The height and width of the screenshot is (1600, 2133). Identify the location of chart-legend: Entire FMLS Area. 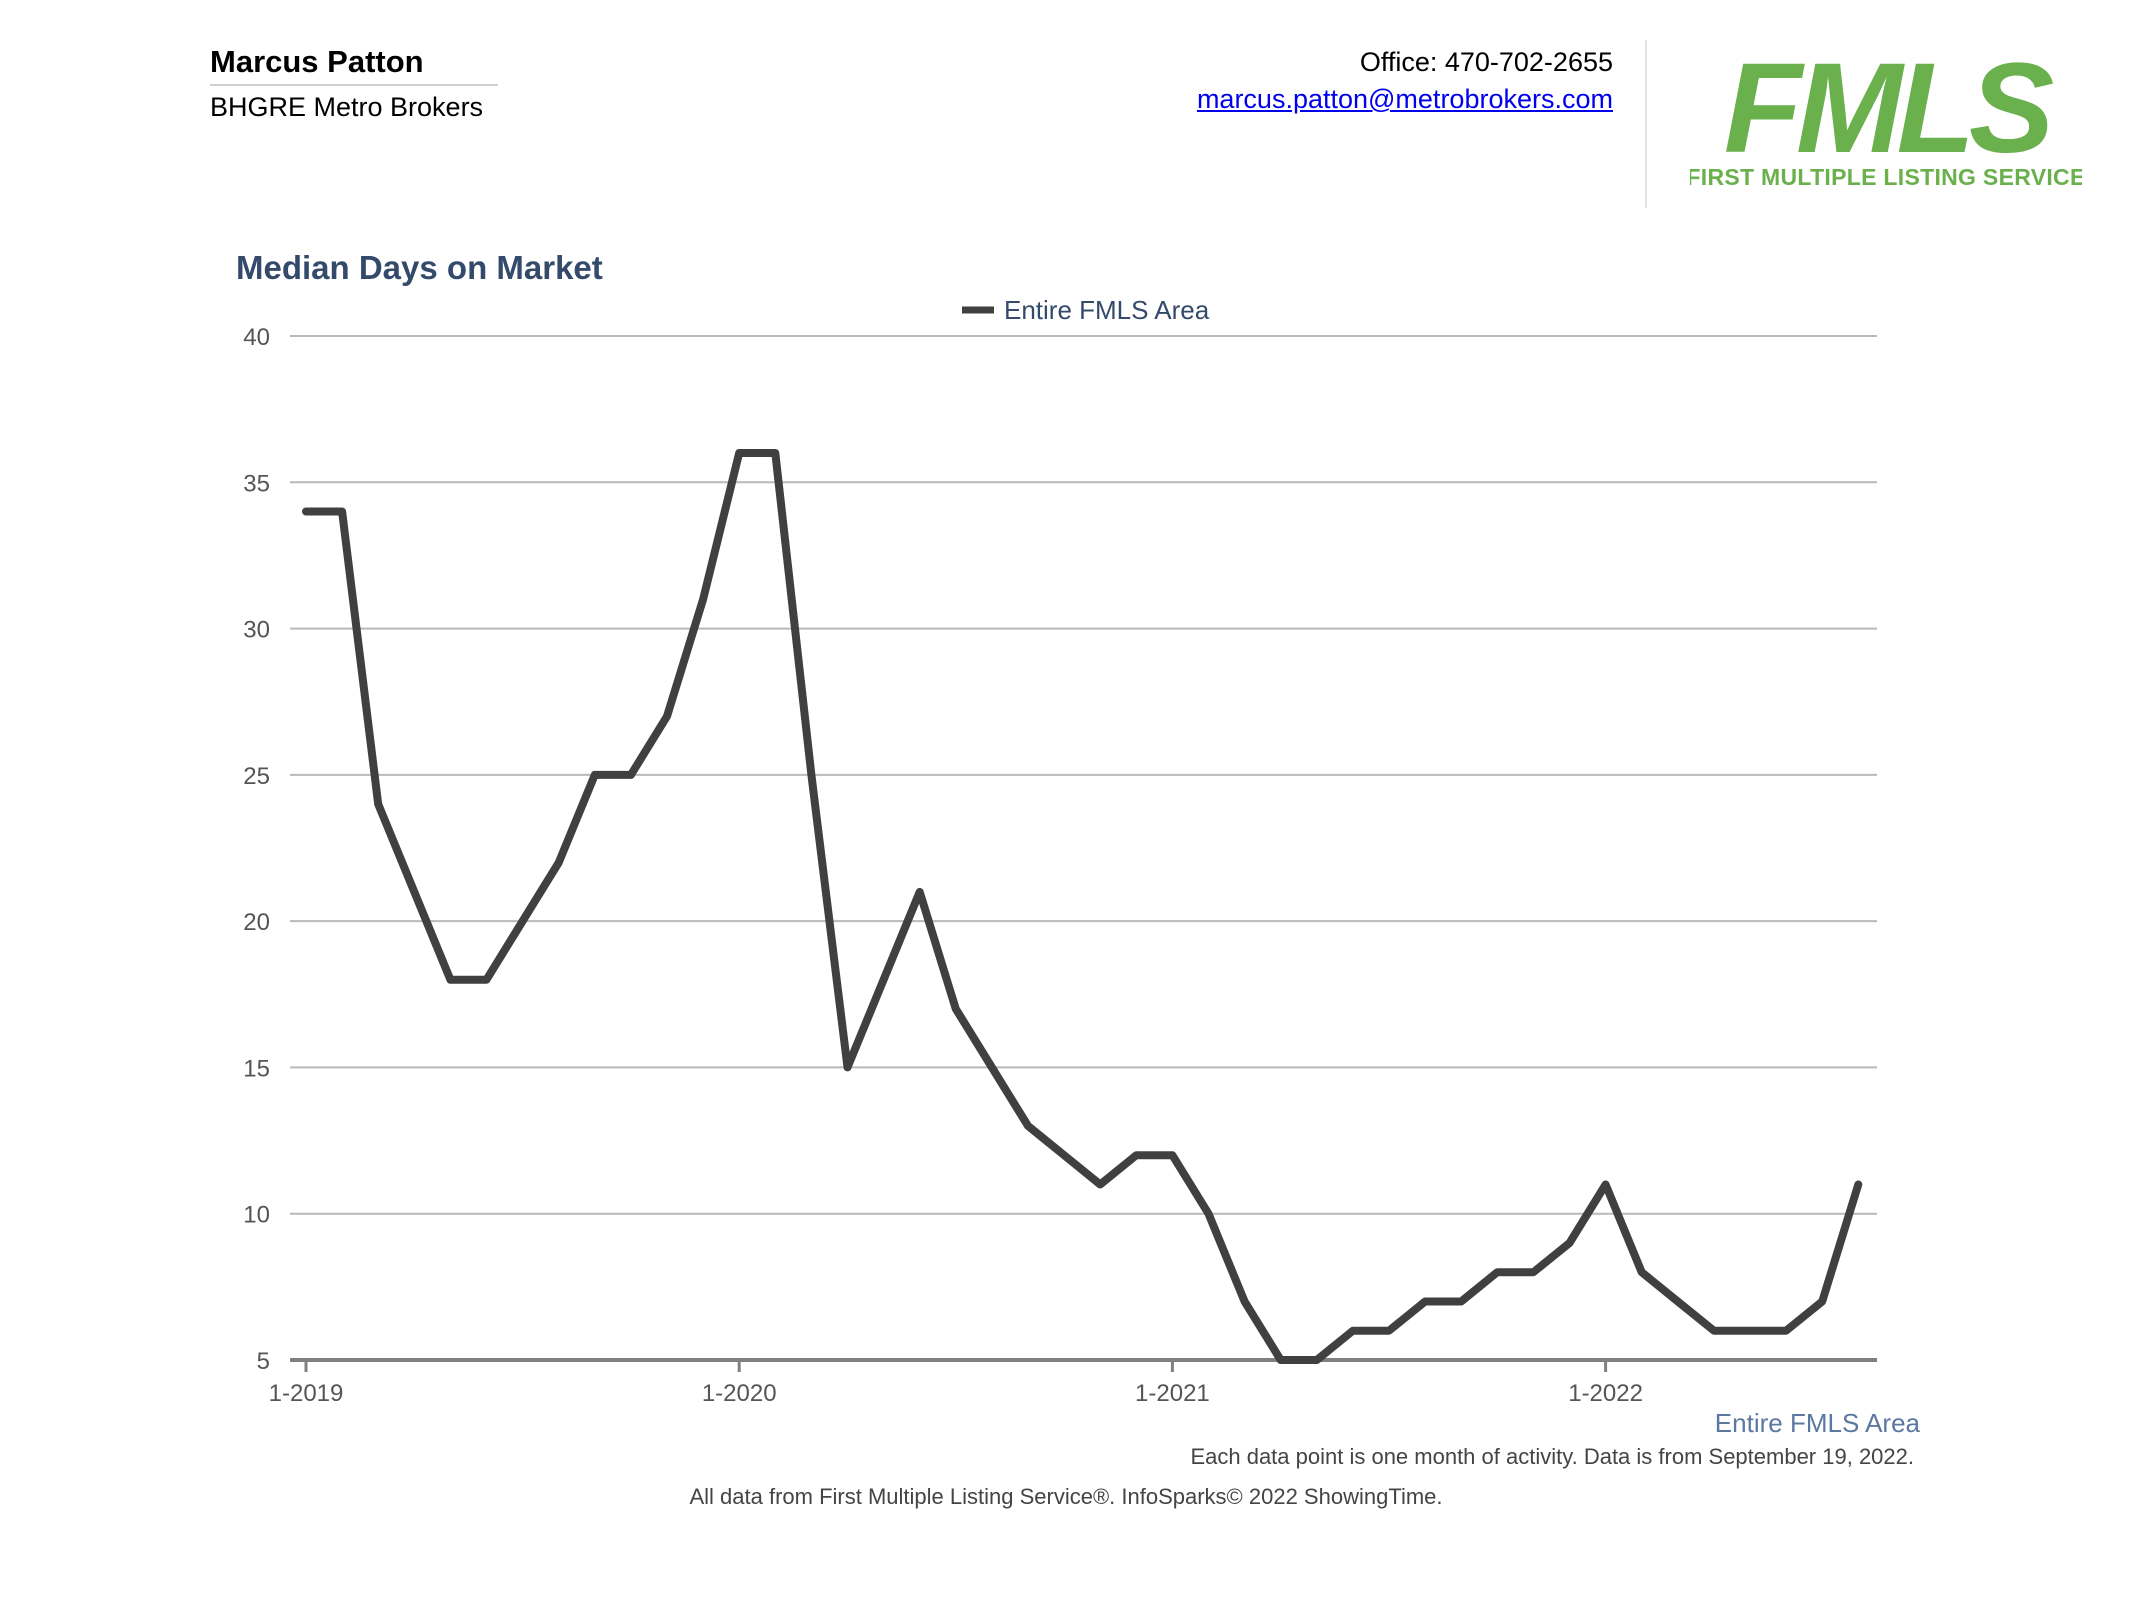
(1086, 310).